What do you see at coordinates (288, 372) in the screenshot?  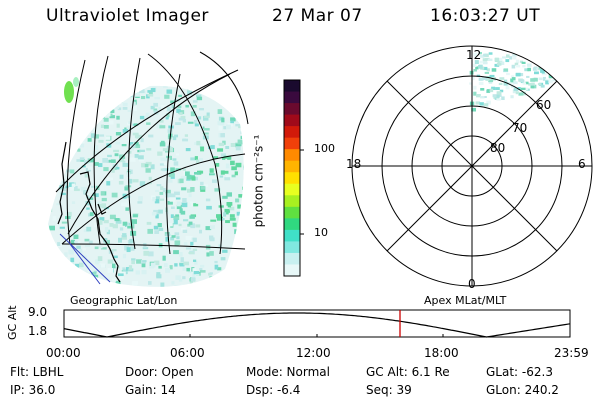 I see `info-mode: Mode: Normal` at bounding box center [288, 372].